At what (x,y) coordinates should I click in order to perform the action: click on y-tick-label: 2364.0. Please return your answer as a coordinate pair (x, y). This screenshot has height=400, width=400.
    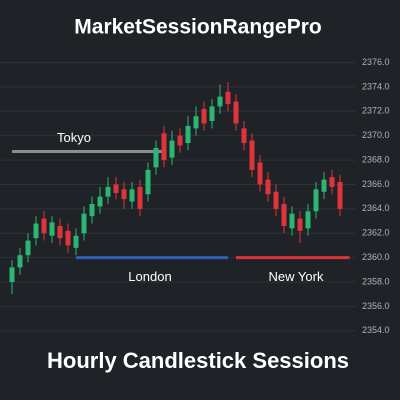
    Looking at the image, I should click on (376, 208).